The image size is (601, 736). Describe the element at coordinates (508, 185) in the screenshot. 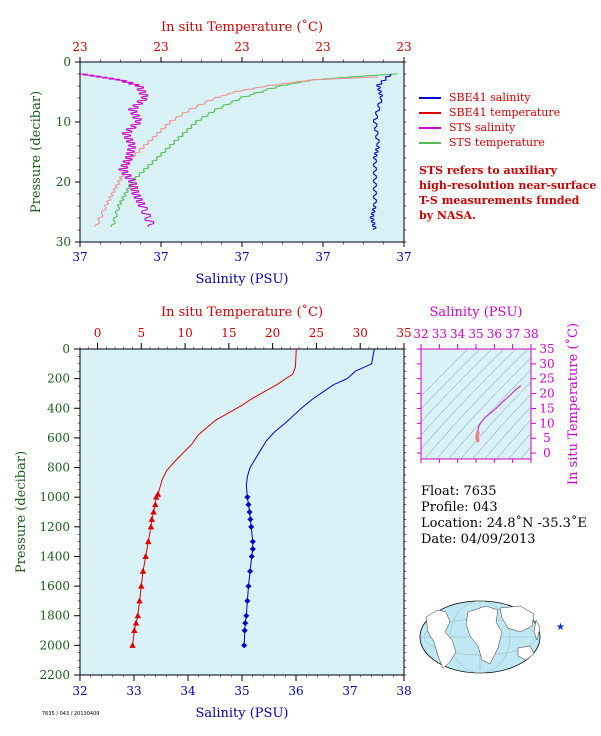

I see `sts-note-line: high-resolution near-surface` at that location.